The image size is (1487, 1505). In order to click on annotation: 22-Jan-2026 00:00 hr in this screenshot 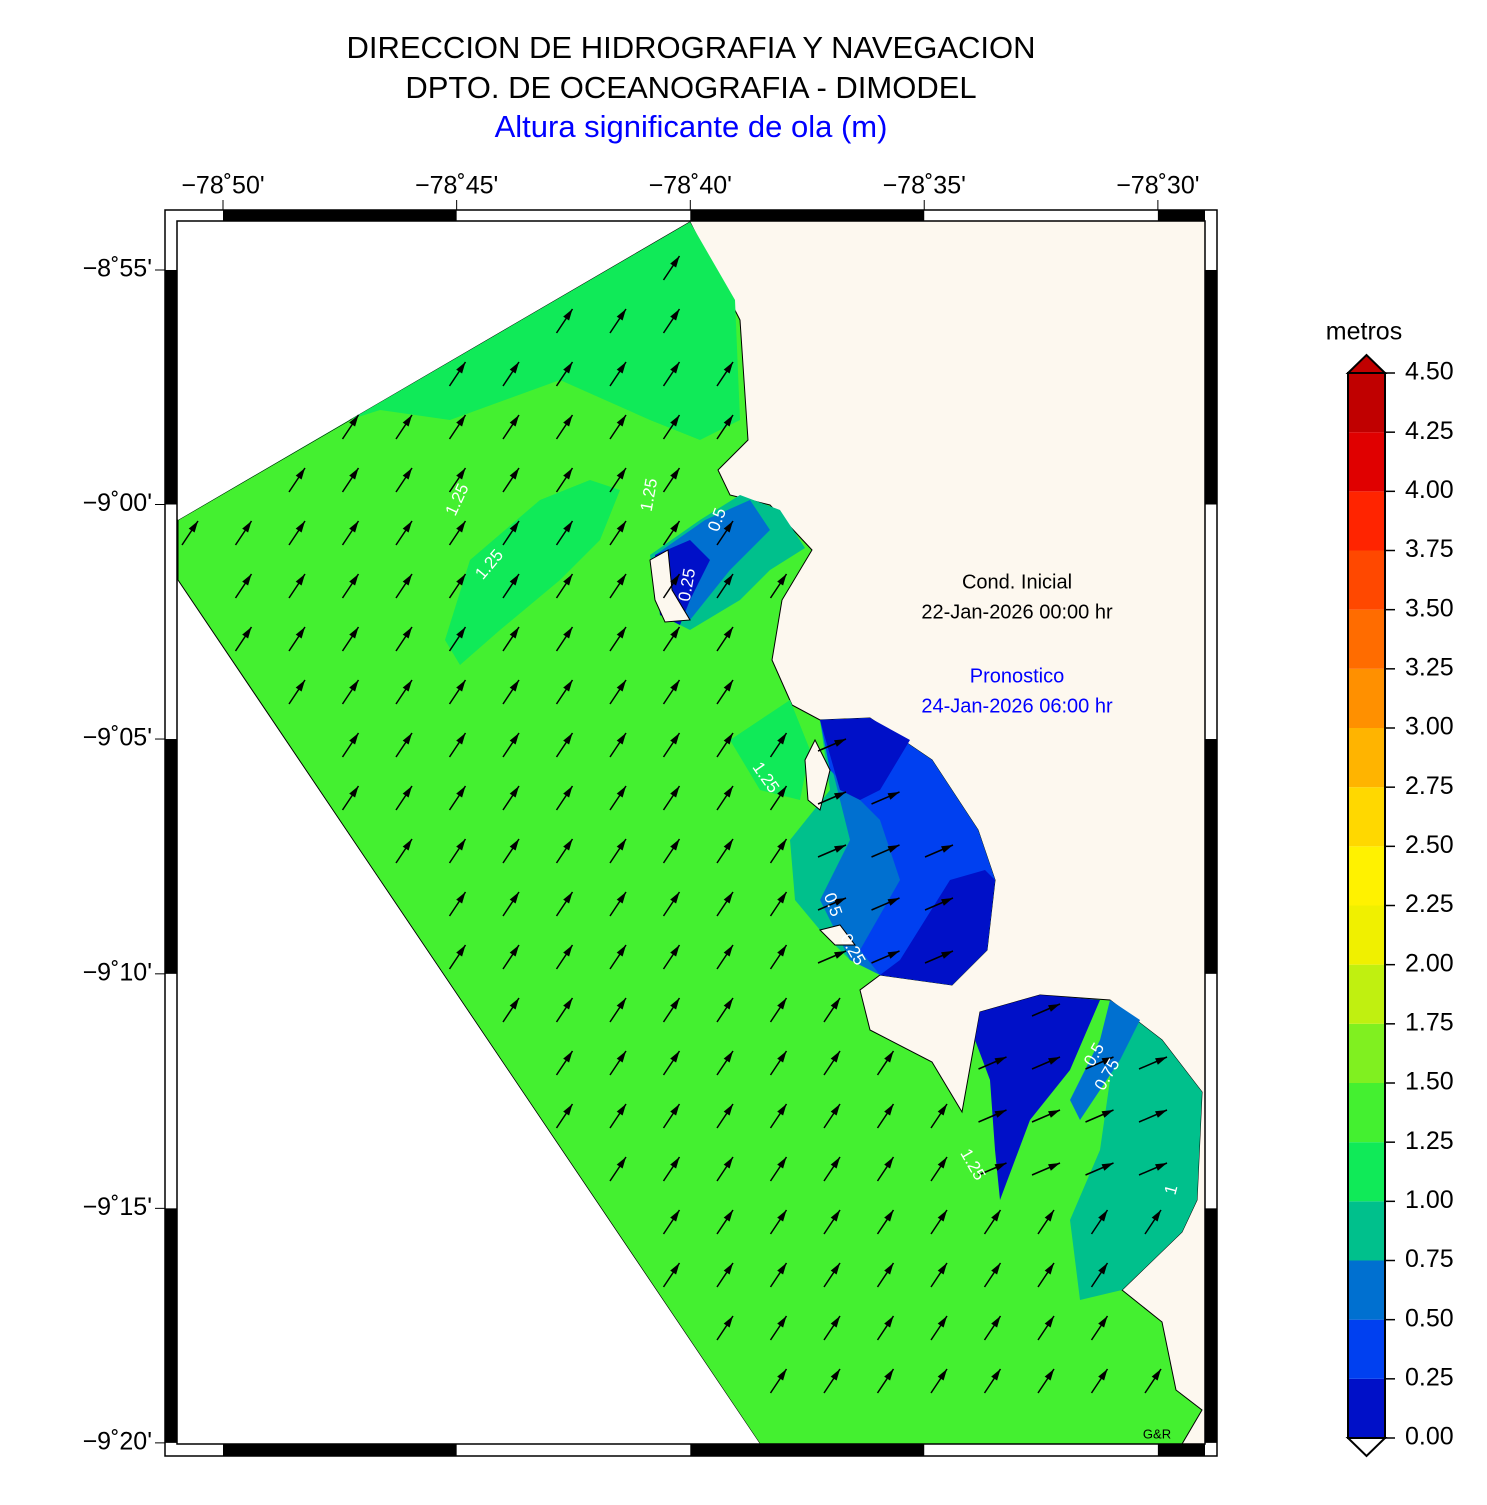, I will do `click(1017, 612)`.